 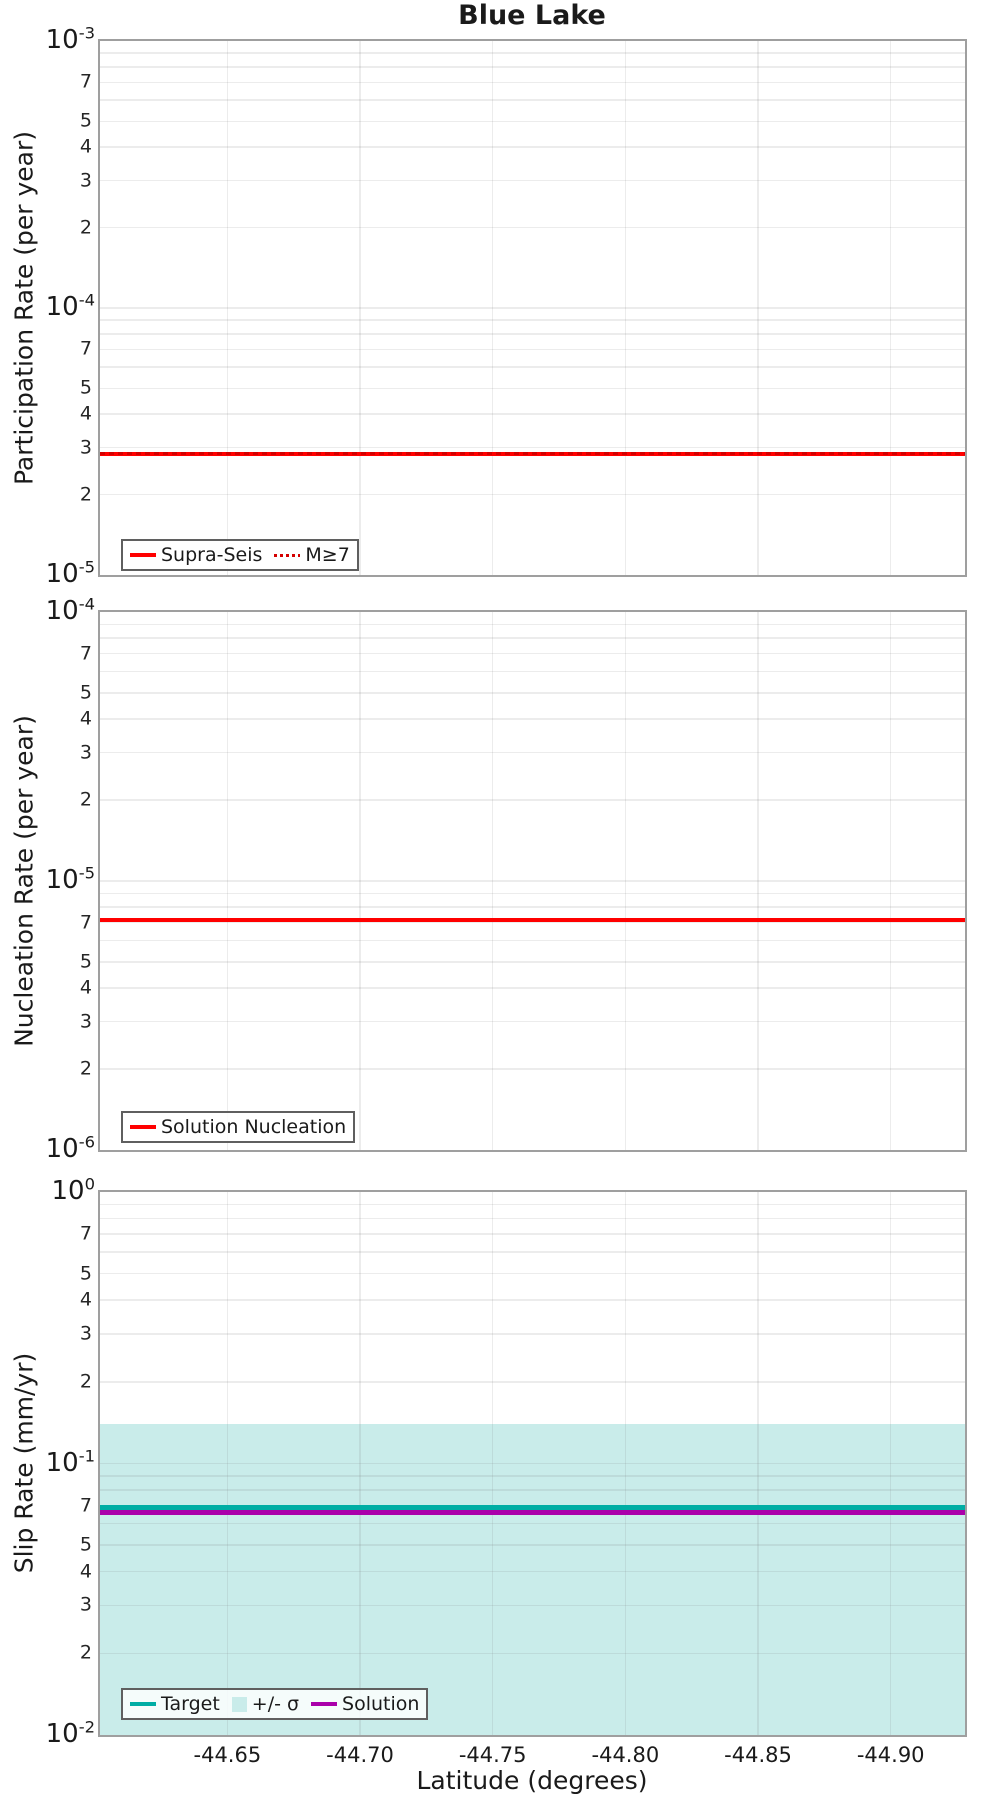 What do you see at coordinates (190, 1704) in the screenshot?
I see `legend-label-target: Target` at bounding box center [190, 1704].